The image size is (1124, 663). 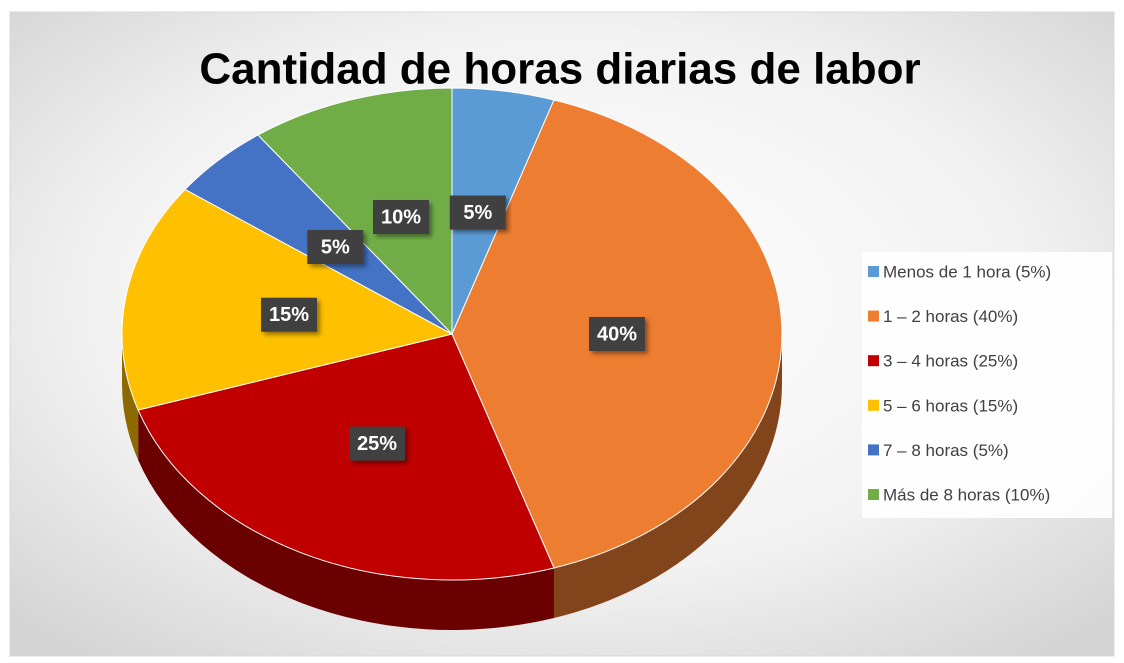 I want to click on legend-label: 5 – 6 horas (15%), so click(x=950, y=405).